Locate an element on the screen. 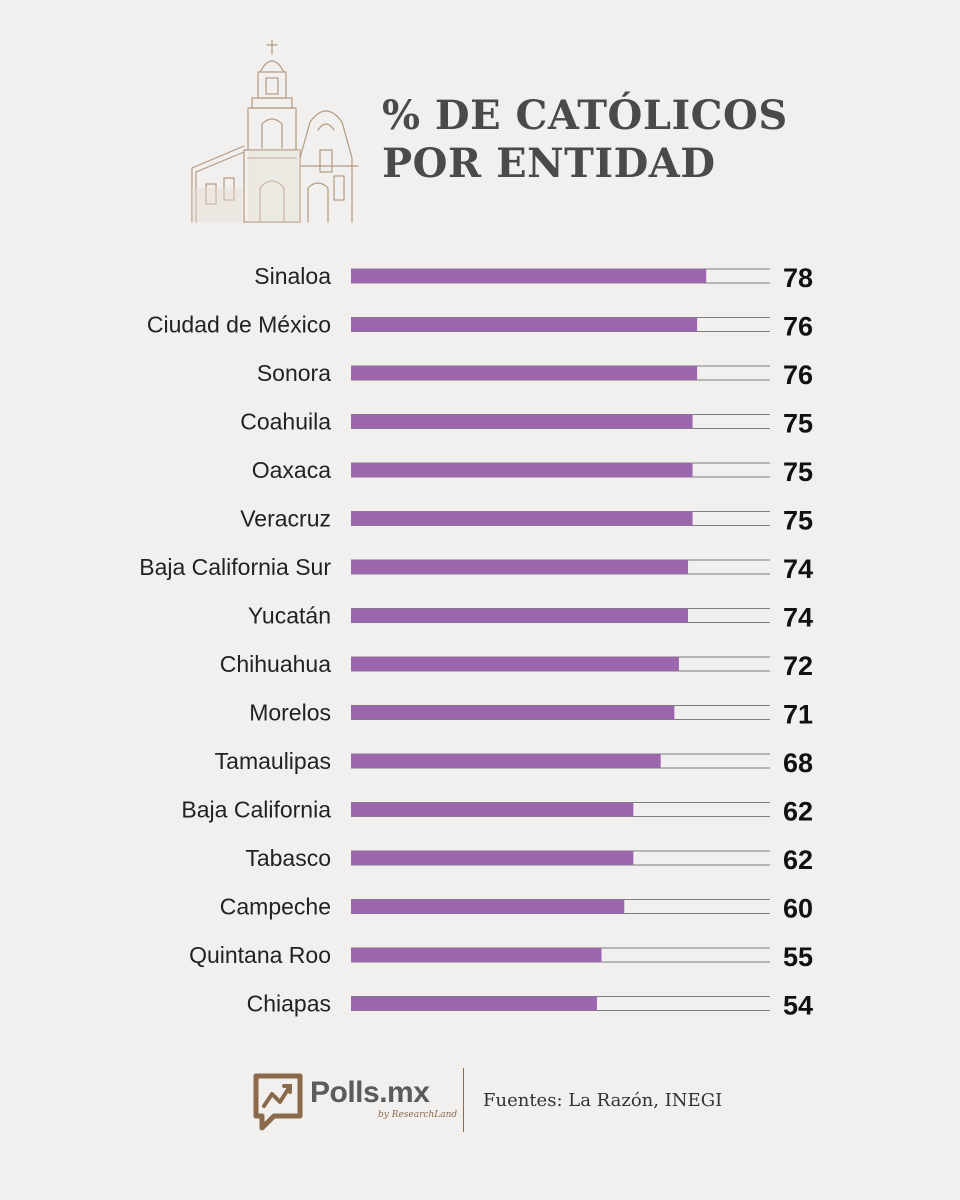  brand-subtitle: by ResearchLand is located at coordinates (418, 1115).